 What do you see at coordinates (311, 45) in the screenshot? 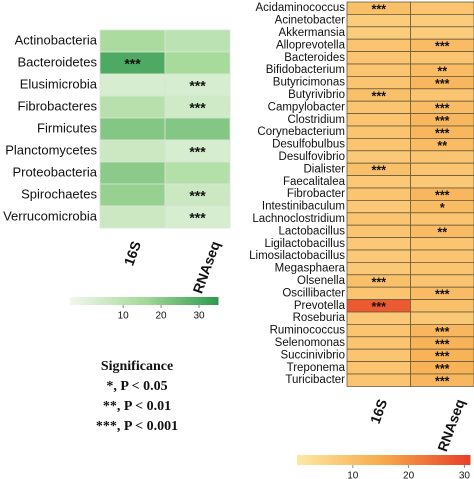
I see `row-label: Alloprevotella` at bounding box center [311, 45].